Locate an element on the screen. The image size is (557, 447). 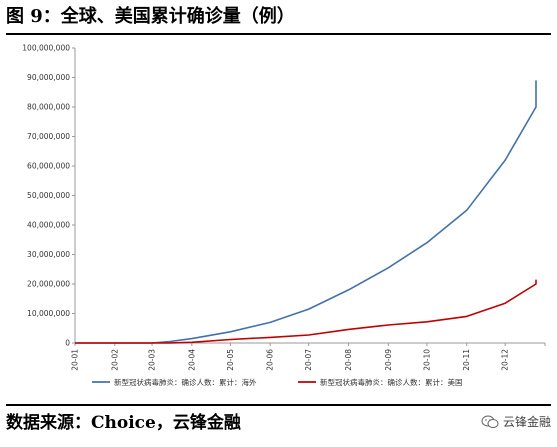
x-tick-label: 20-07 is located at coordinates (308, 360).